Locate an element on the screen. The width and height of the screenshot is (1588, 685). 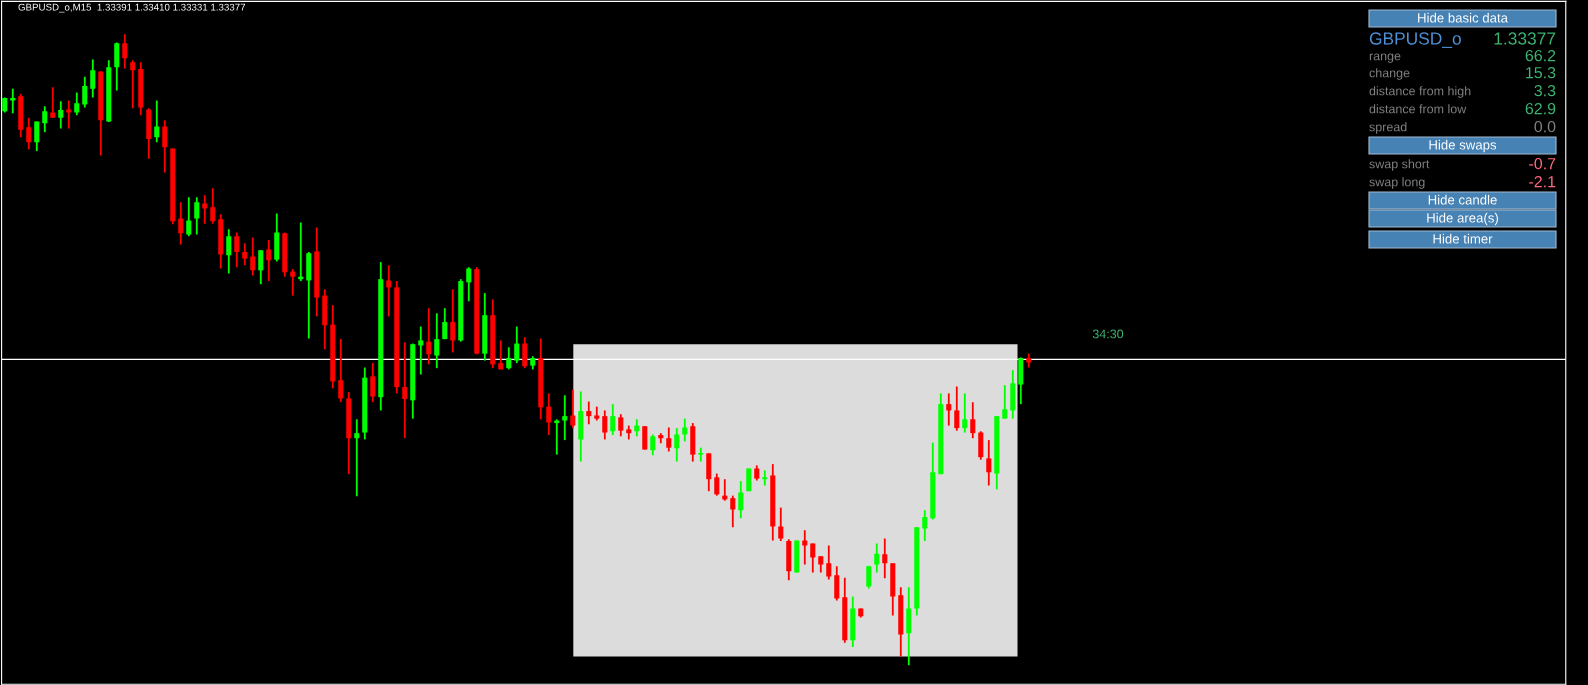
text: range is located at coordinates (1385, 58).